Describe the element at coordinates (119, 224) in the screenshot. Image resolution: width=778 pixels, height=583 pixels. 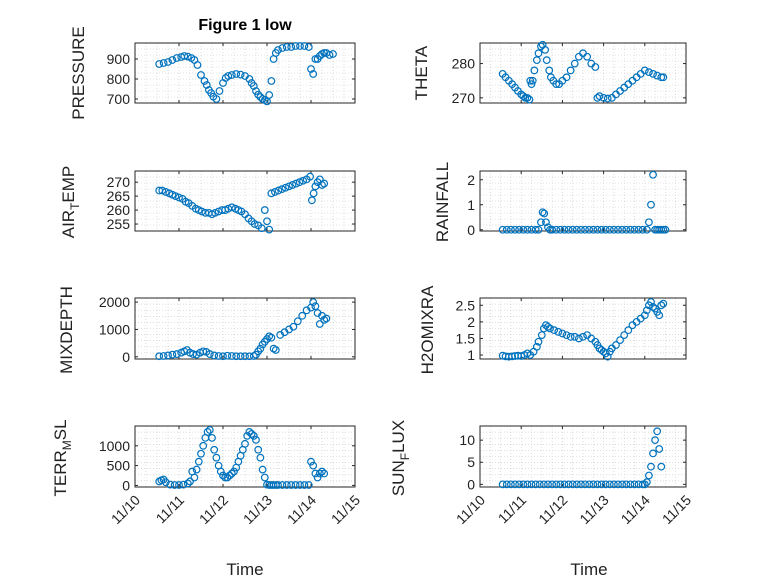
I see `y-tick-label: 255` at that location.